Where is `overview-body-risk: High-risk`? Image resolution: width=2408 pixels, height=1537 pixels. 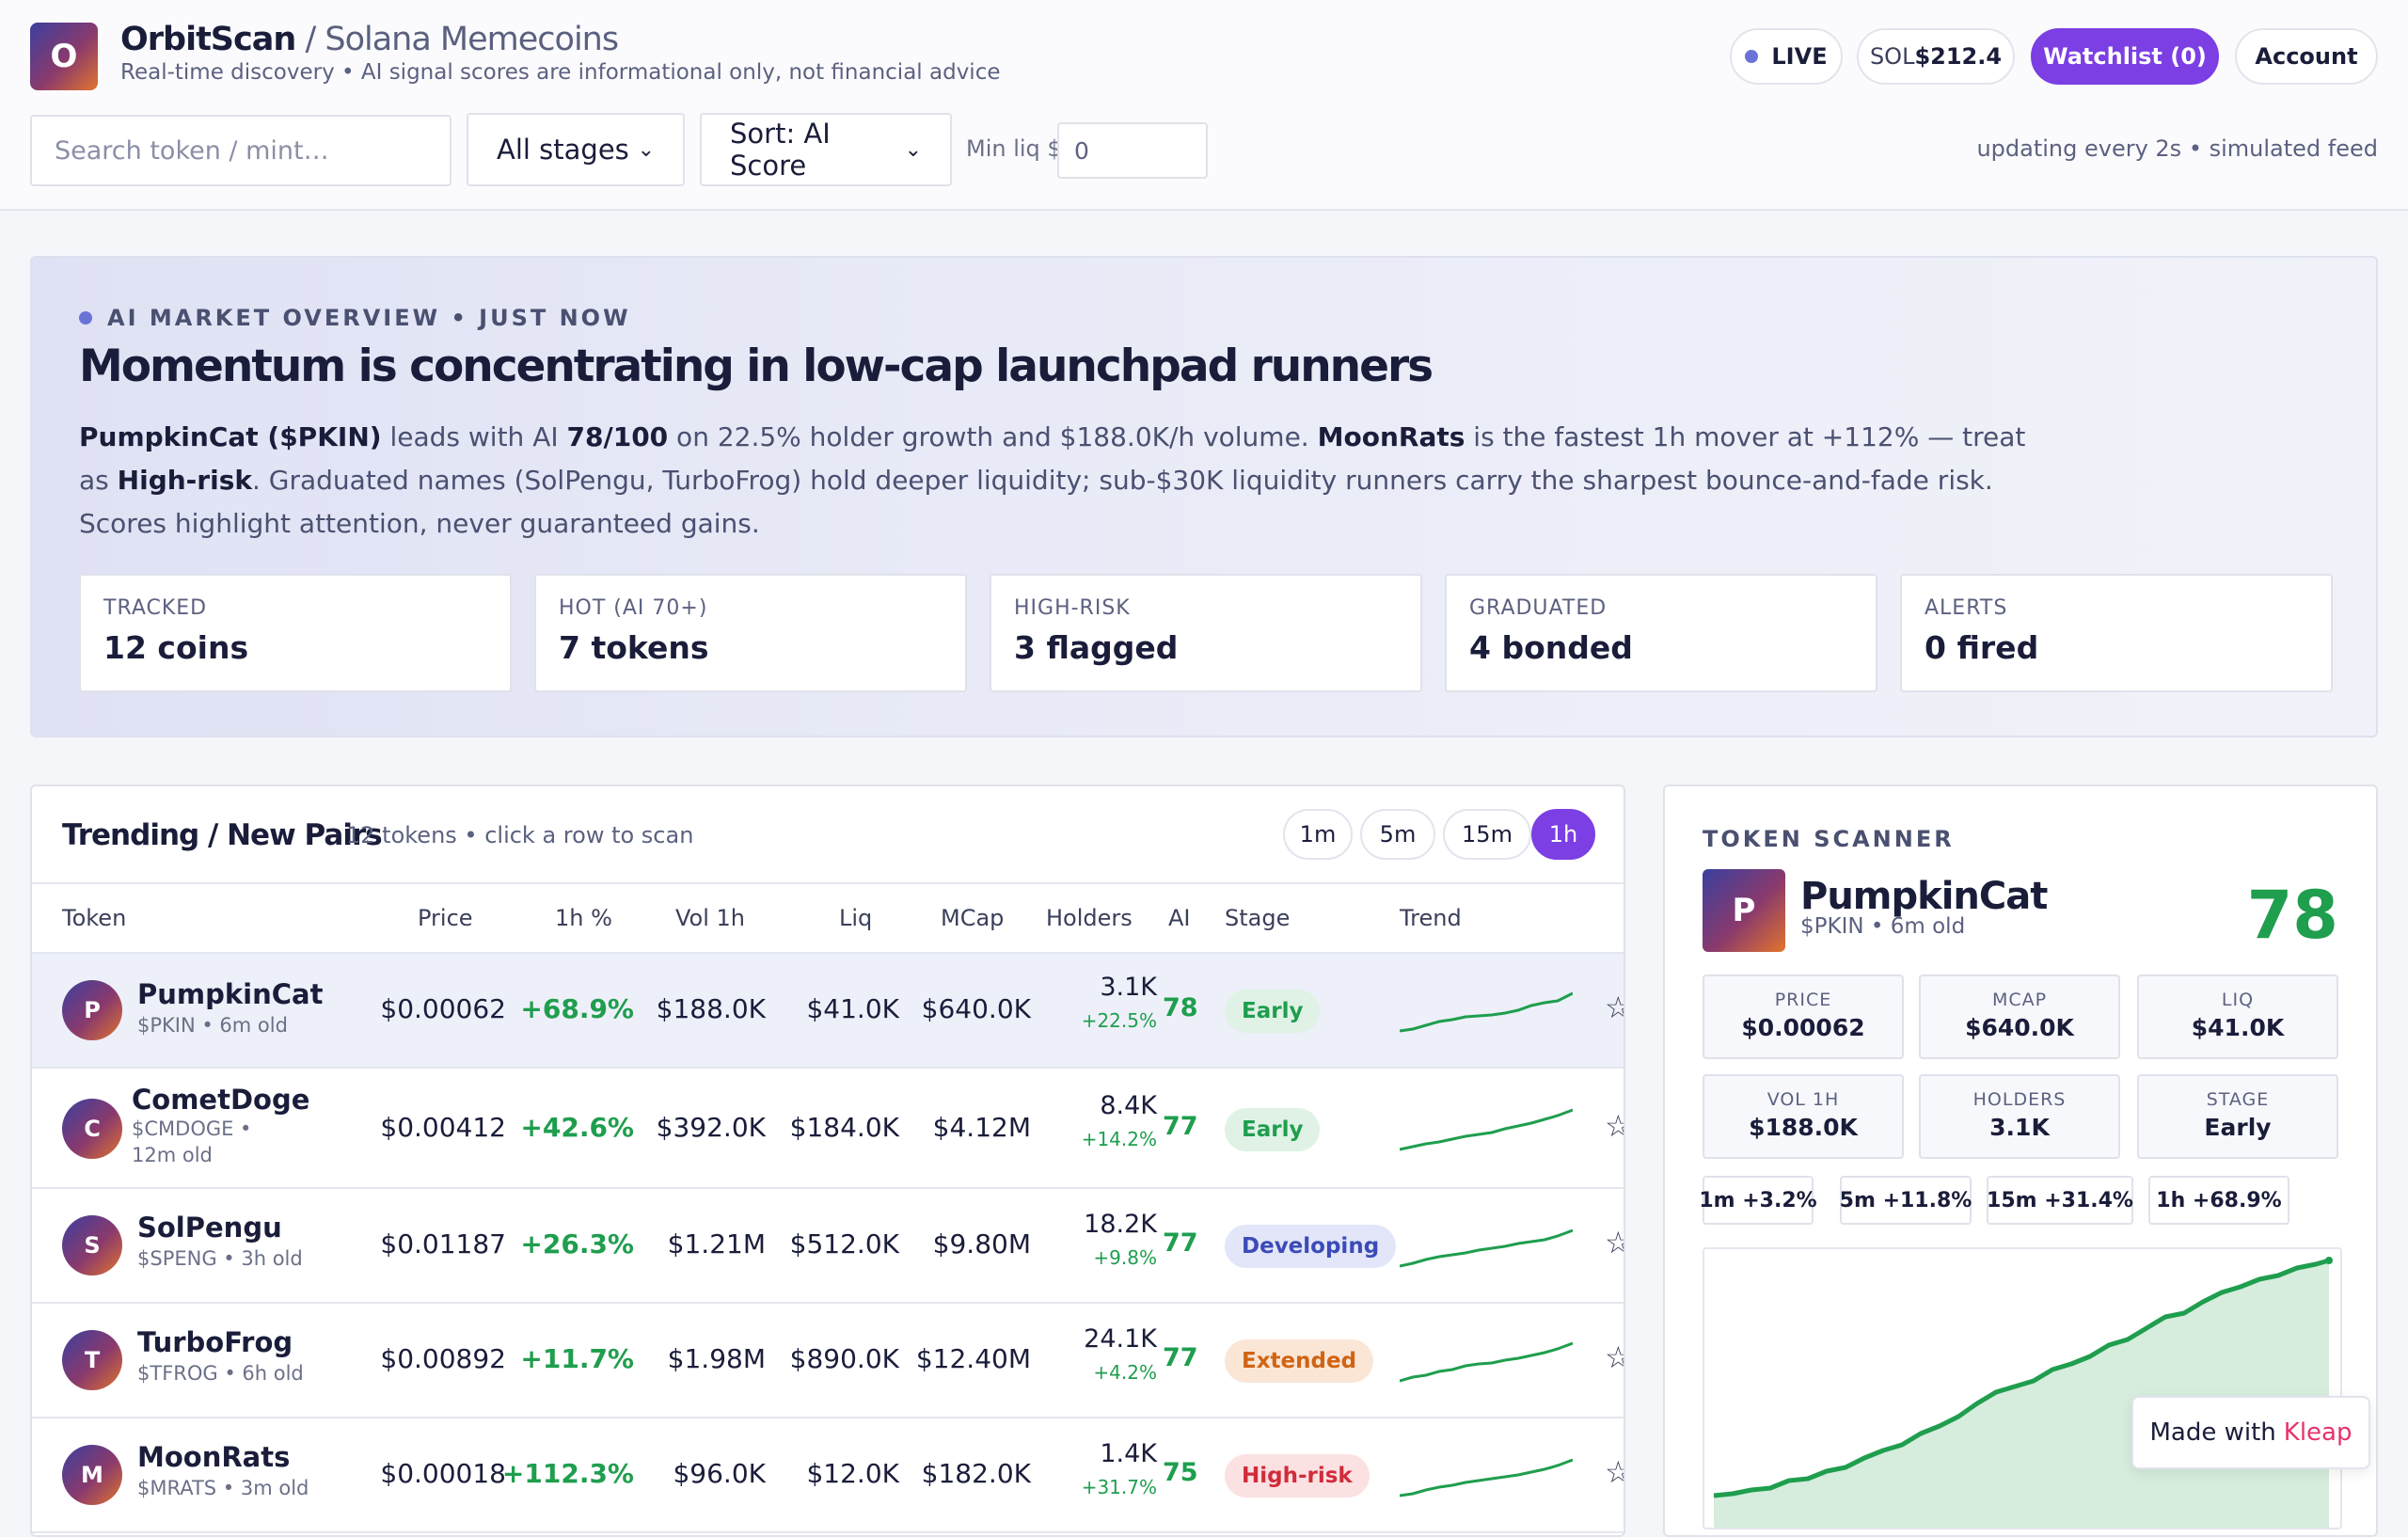
overview-body-risk: High-risk is located at coordinates (185, 480).